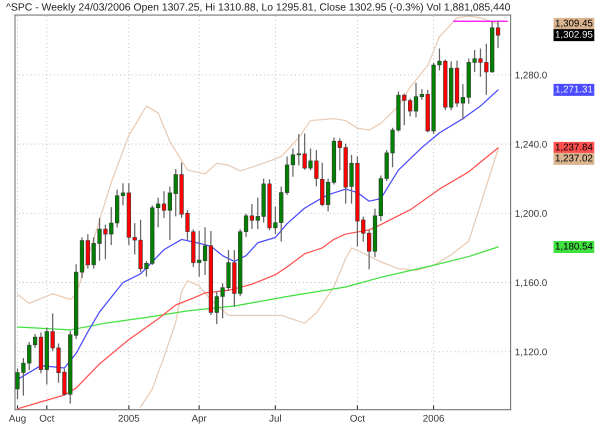  I want to click on y-tick-label: 1,200.0, so click(531, 214).